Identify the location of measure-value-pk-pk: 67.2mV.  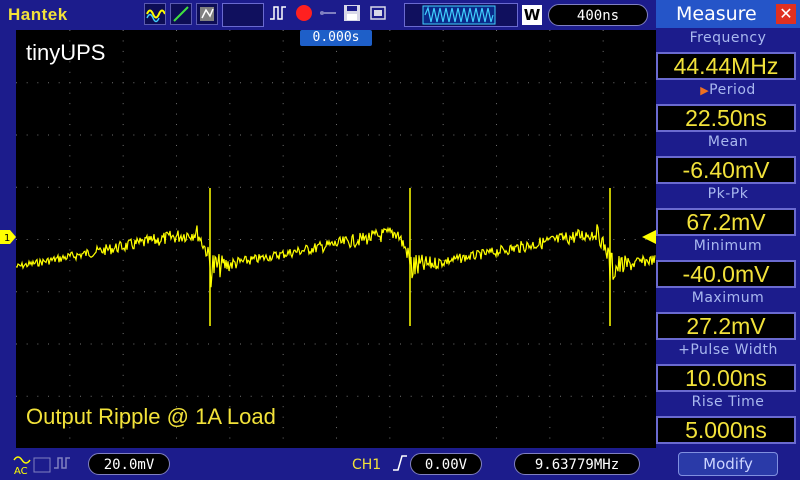
(726, 222).